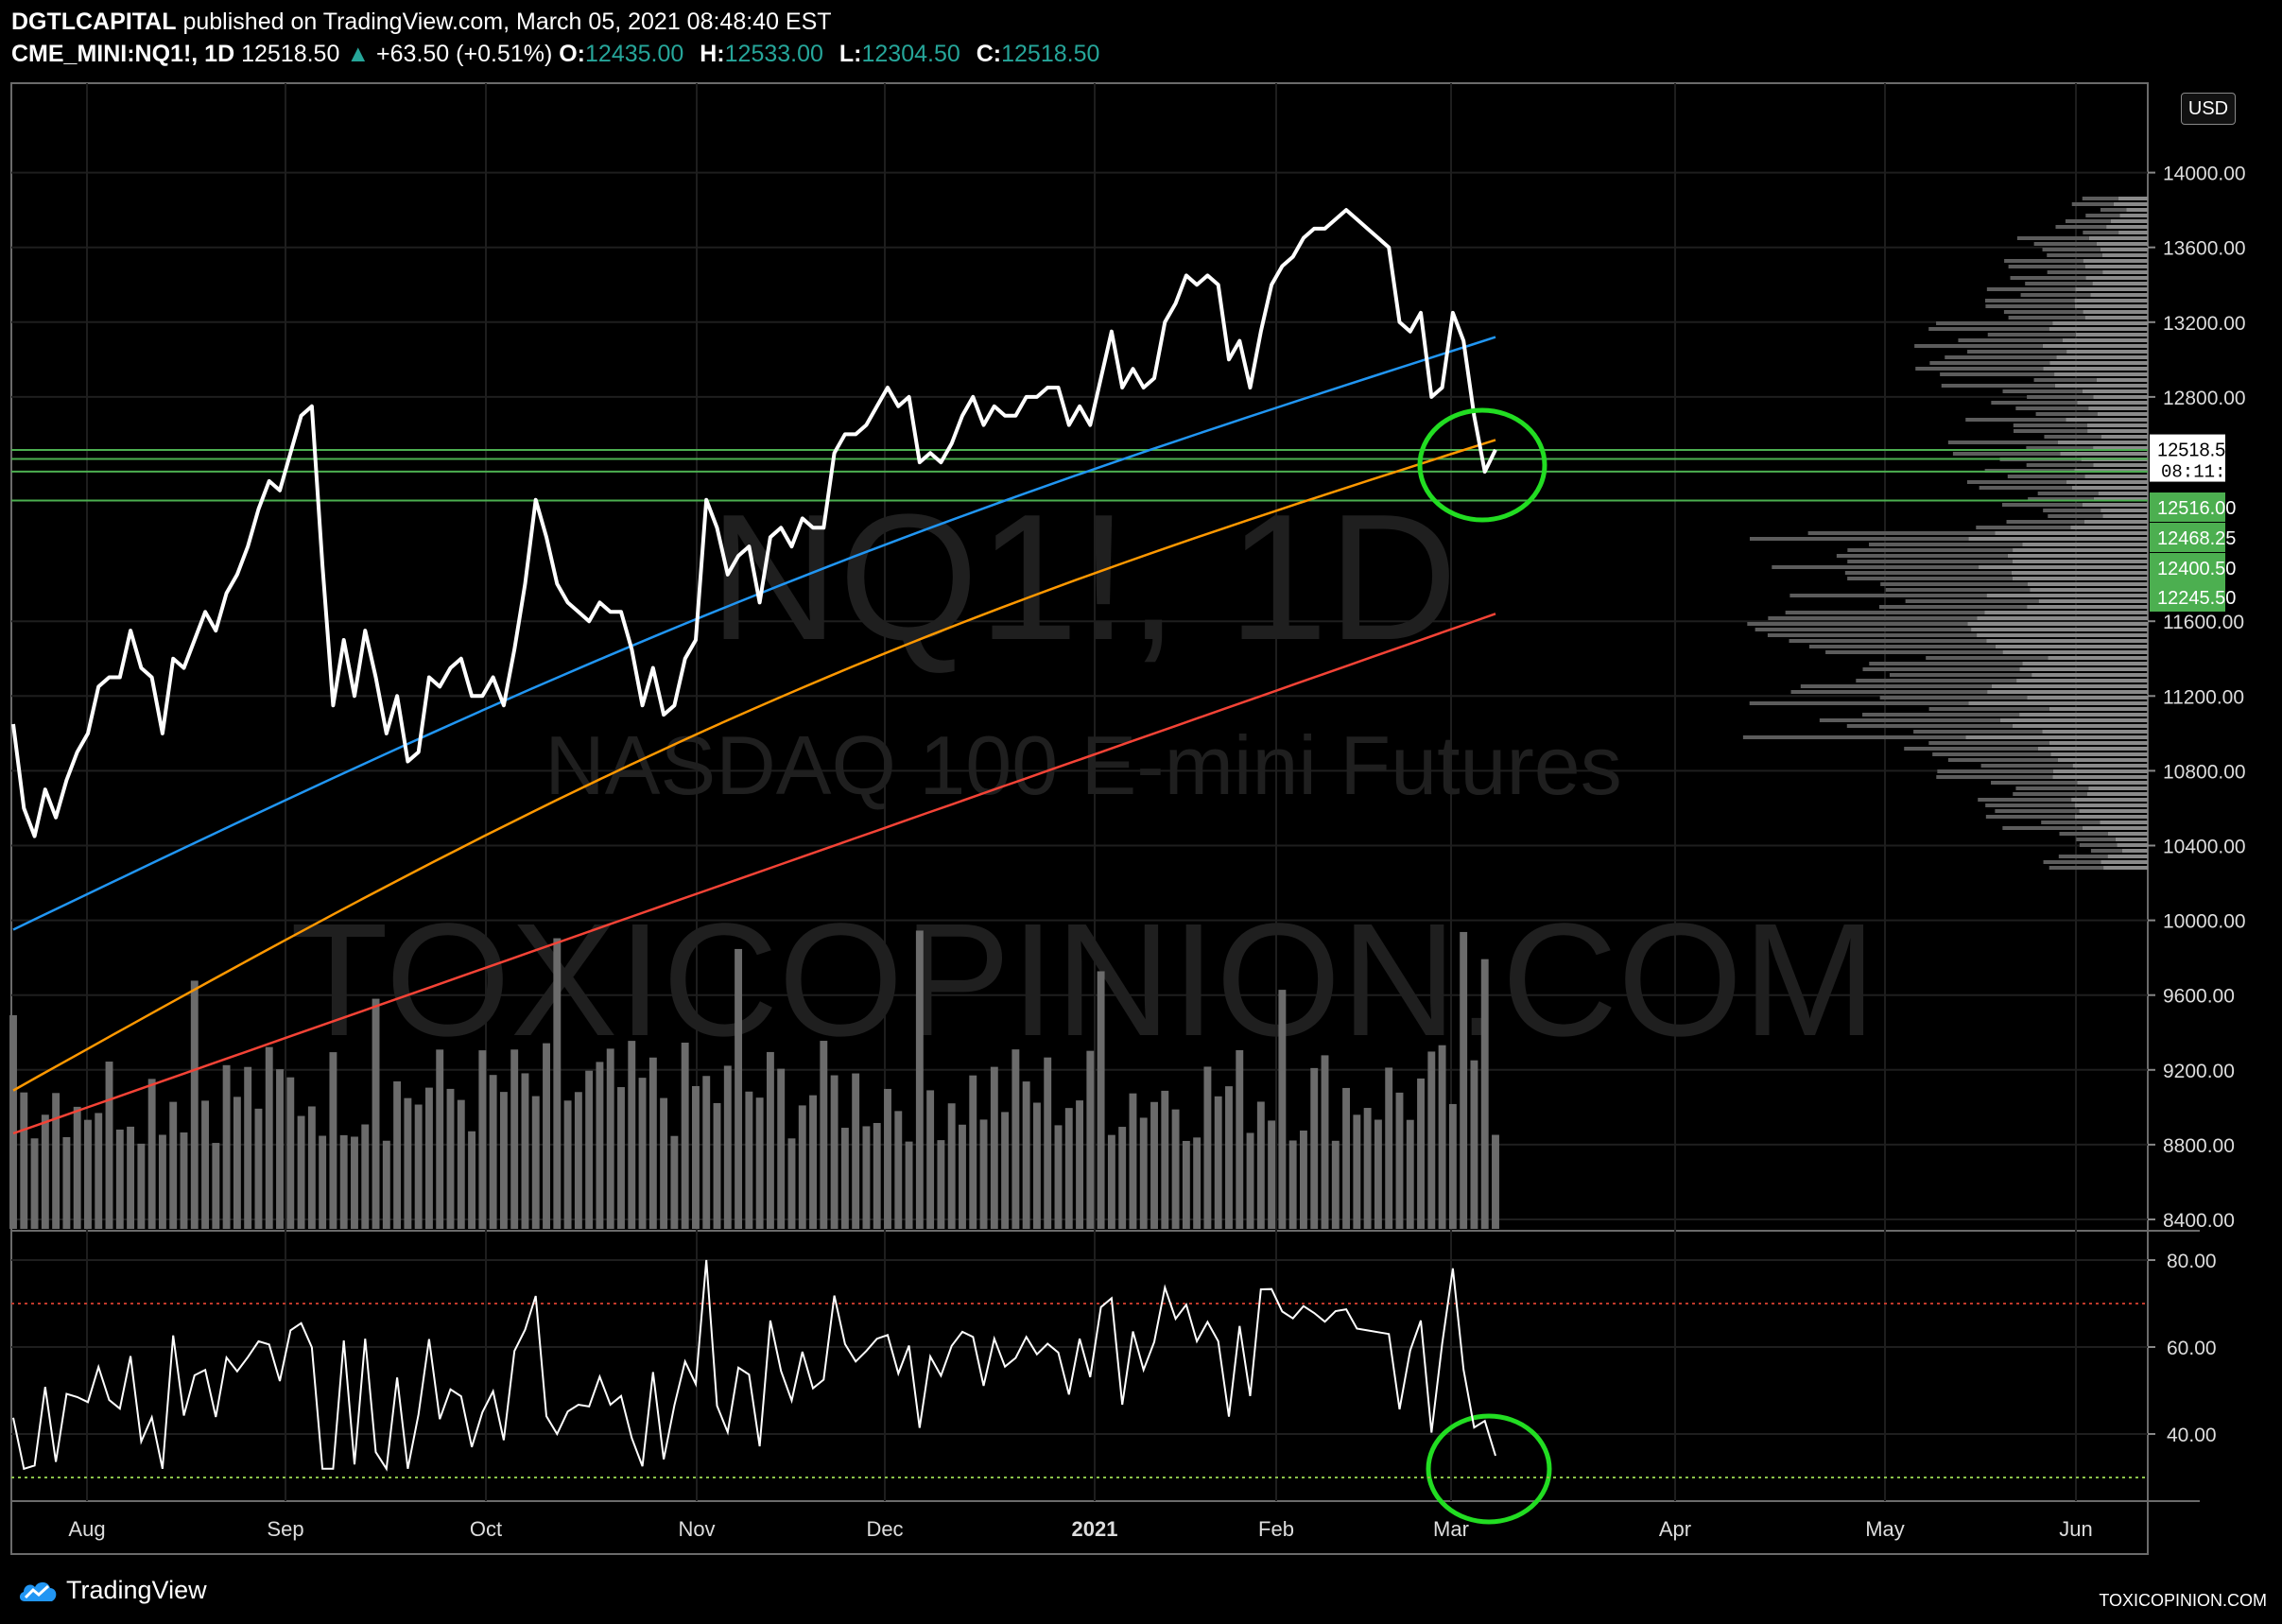  I want to click on author-name: DGTLCAPITAL, so click(94, 22).